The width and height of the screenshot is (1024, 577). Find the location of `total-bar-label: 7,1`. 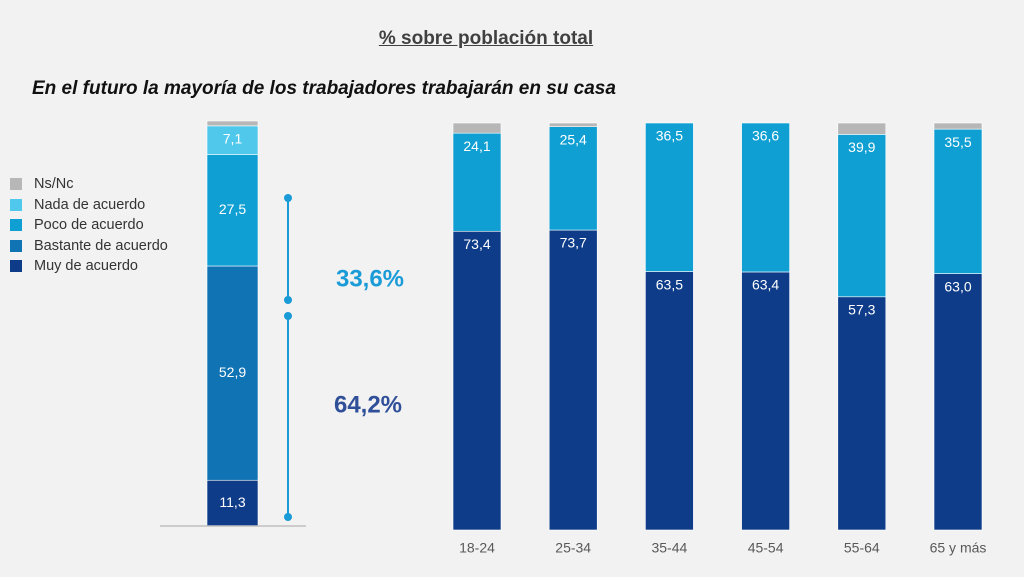

total-bar-label: 7,1 is located at coordinates (233, 139).